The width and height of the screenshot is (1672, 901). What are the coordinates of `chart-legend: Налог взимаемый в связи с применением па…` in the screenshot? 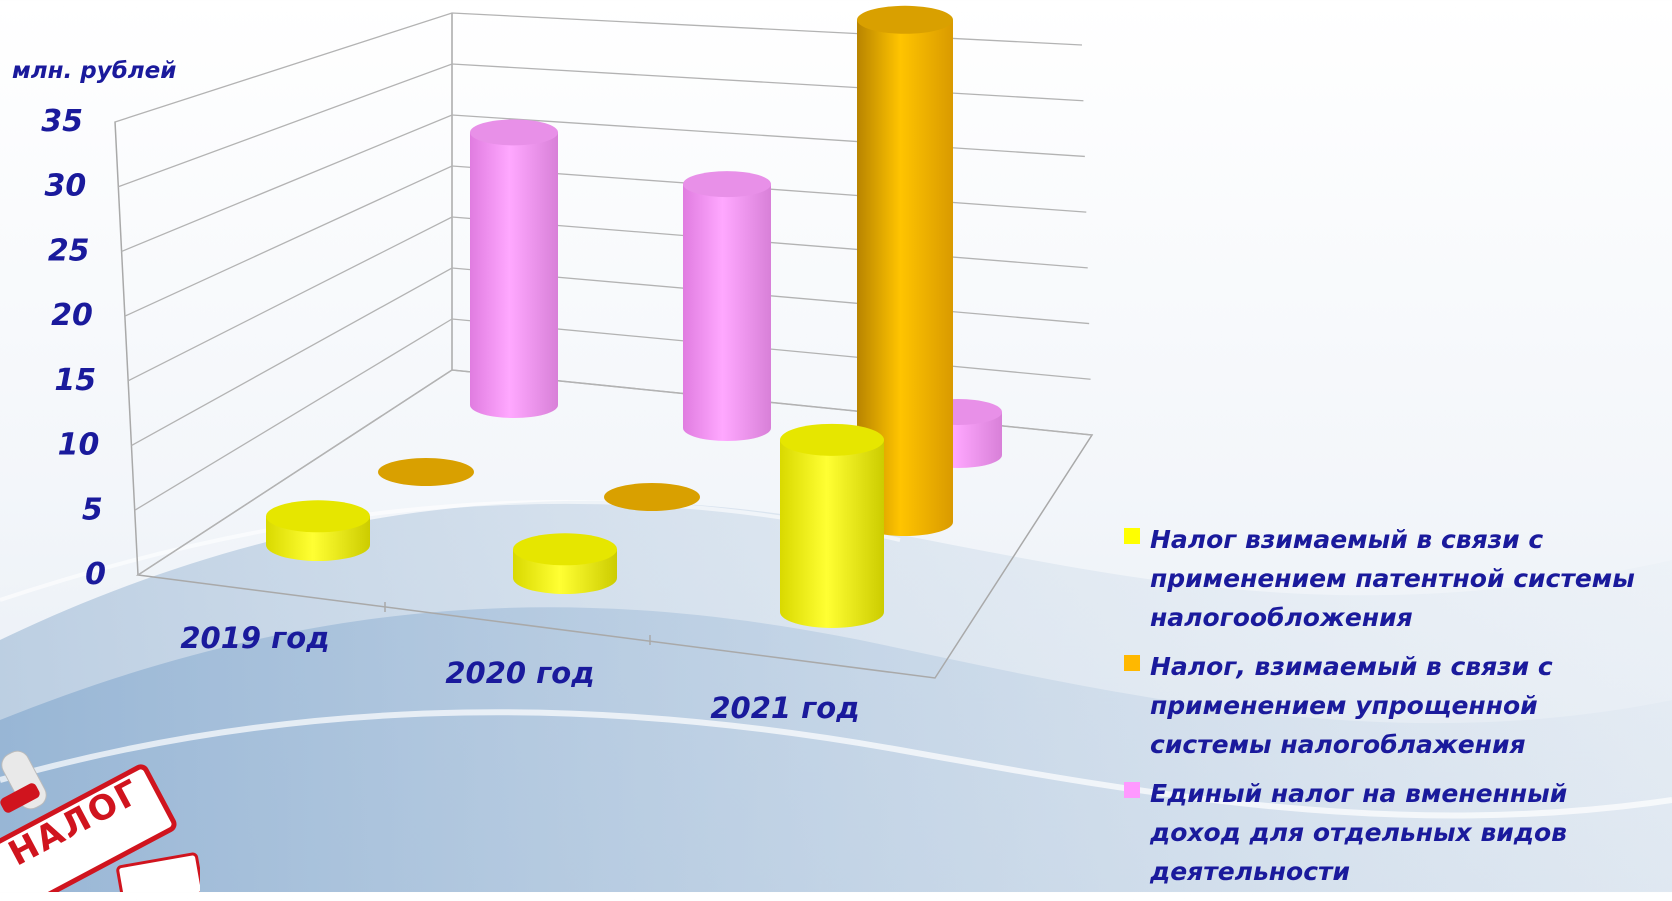 It's located at (1394, 710).